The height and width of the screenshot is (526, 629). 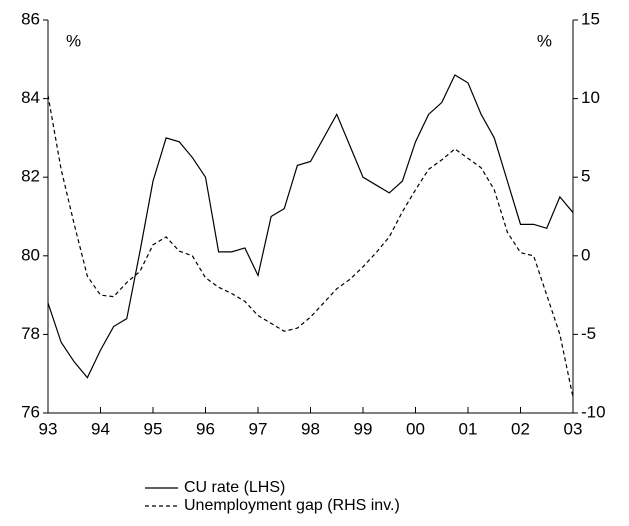 What do you see at coordinates (48, 428) in the screenshot?
I see `x-tick-label: 93` at bounding box center [48, 428].